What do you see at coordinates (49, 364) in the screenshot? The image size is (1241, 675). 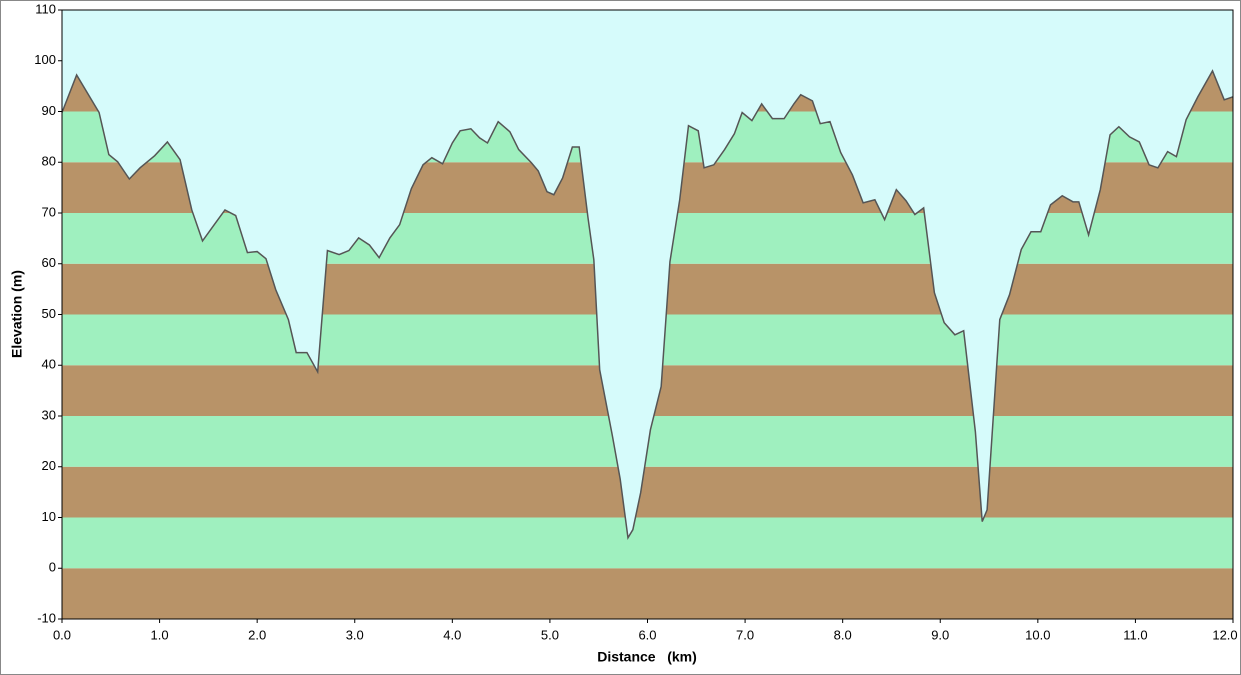 I see `y-tick-label: 40` at bounding box center [49, 364].